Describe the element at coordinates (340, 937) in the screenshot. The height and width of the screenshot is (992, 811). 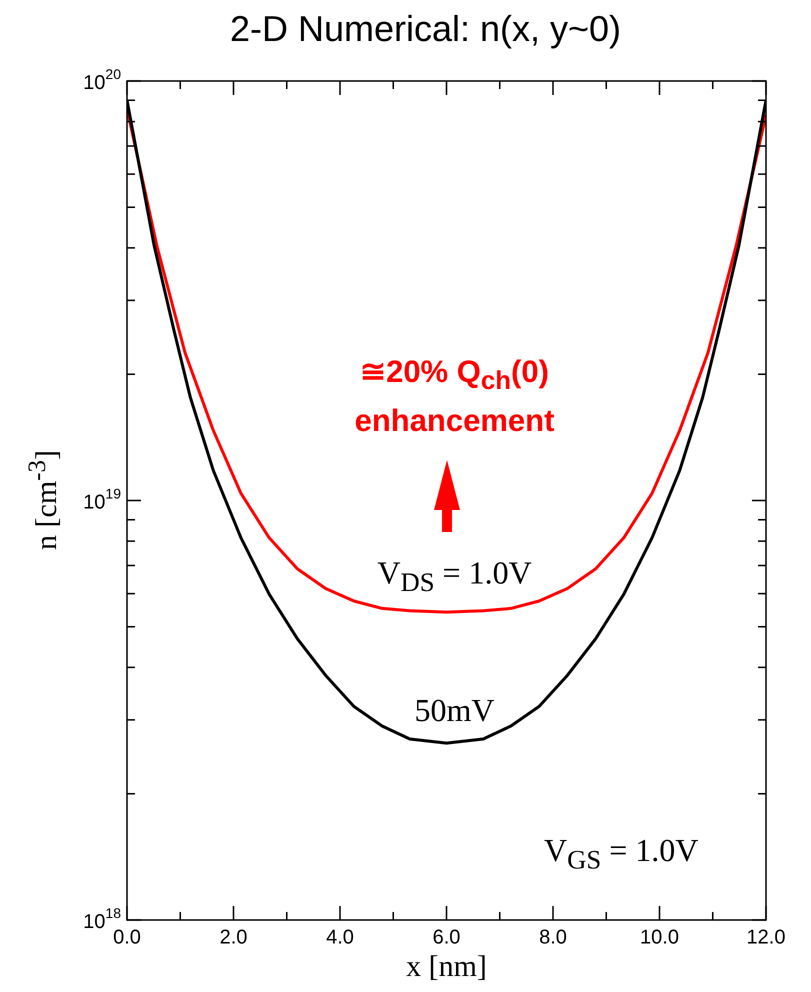
I see `x-tick-label: 4.0` at that location.